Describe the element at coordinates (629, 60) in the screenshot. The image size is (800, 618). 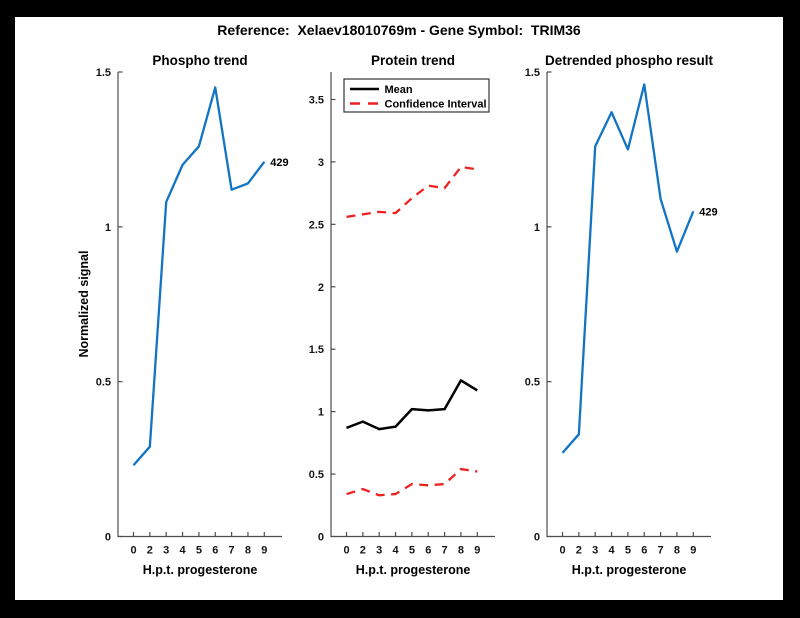
I see `subplot-title-detrended: Detrended phospho result` at that location.